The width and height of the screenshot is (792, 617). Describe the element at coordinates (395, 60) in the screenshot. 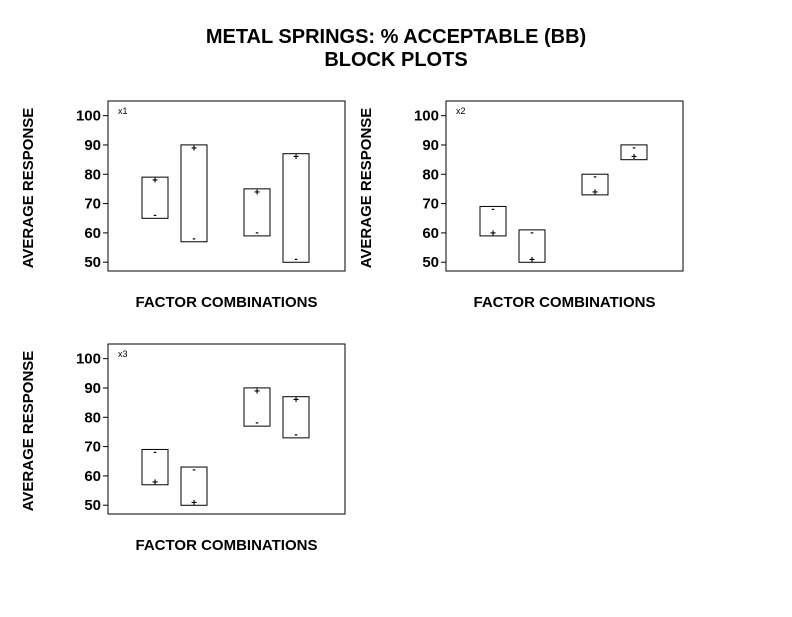

I see `chart-subtitle: BLOCK PLOTS` at that location.